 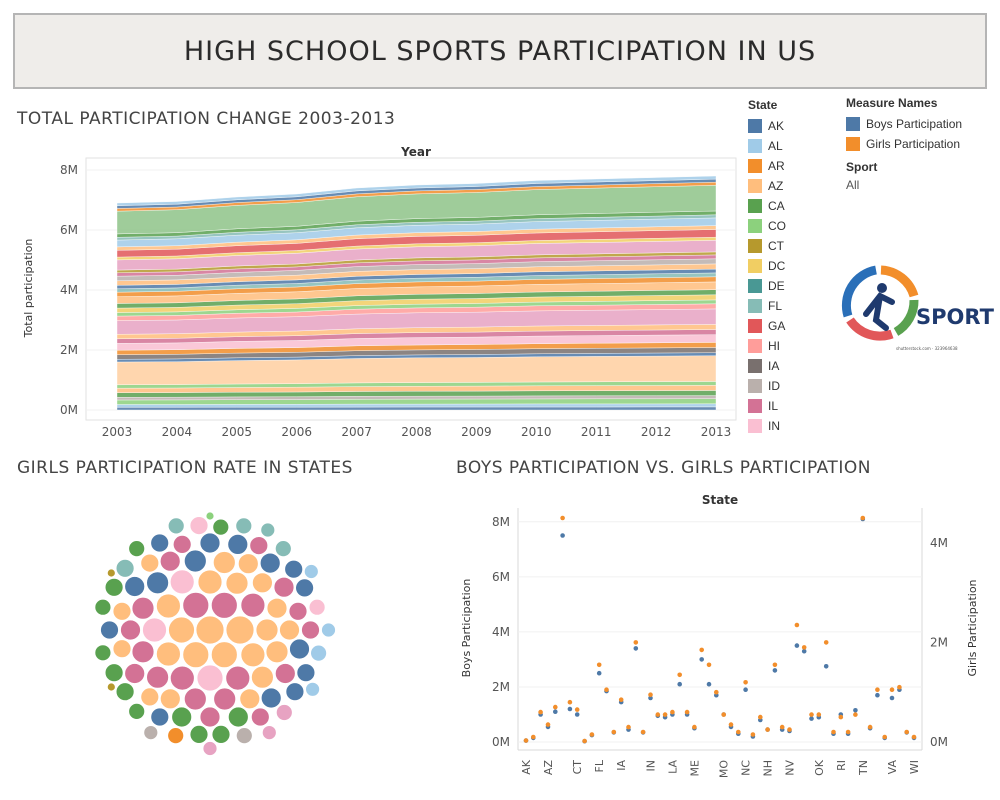 I want to click on left-axis-title: Boys Participation, so click(x=466, y=628).